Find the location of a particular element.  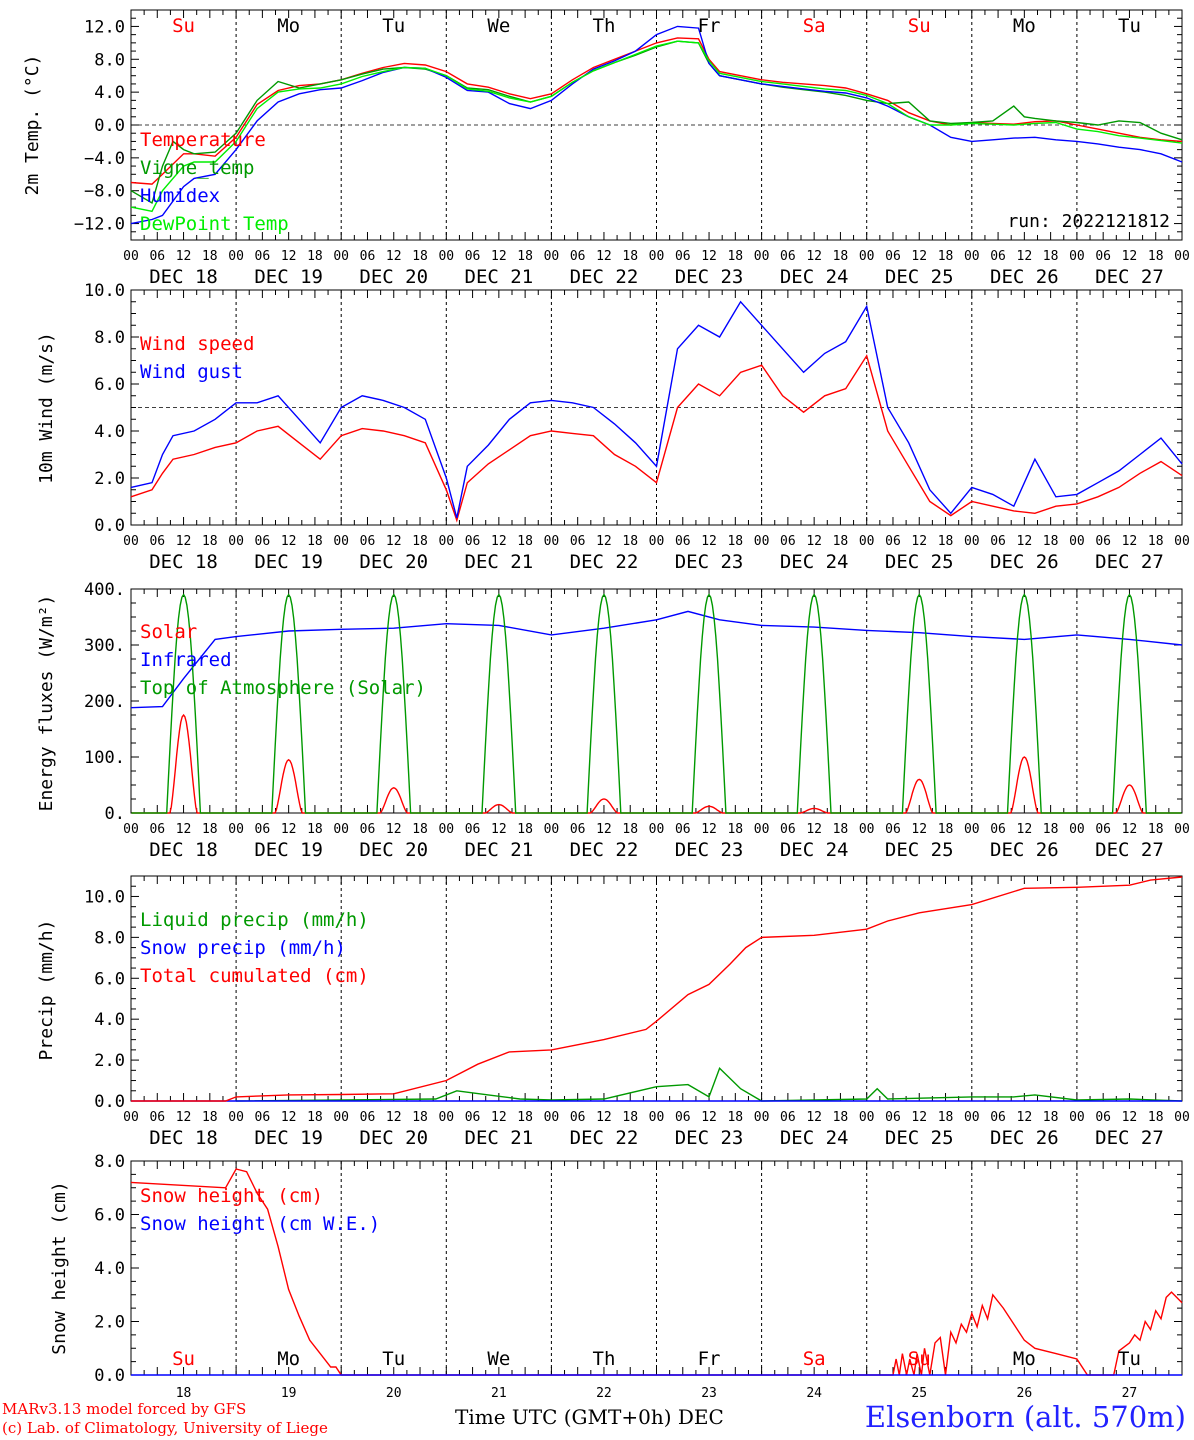

temp-date-label: DEC 21 is located at coordinates (499, 277).